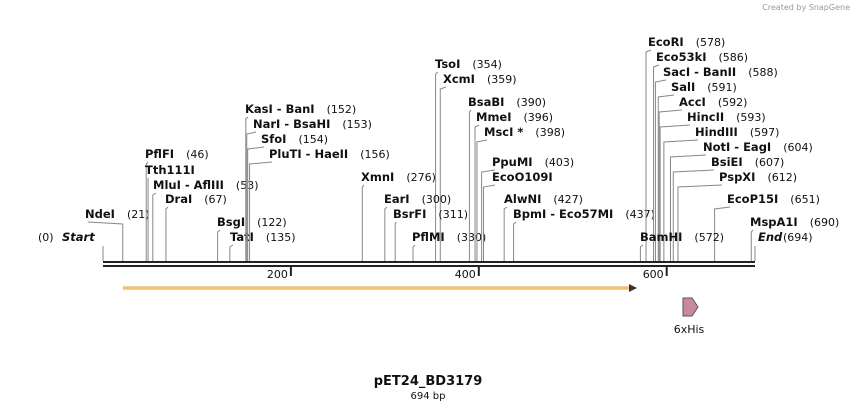 This screenshot has width=858, height=411. I want to click on site-name: SacI - BanII, so click(699, 72).